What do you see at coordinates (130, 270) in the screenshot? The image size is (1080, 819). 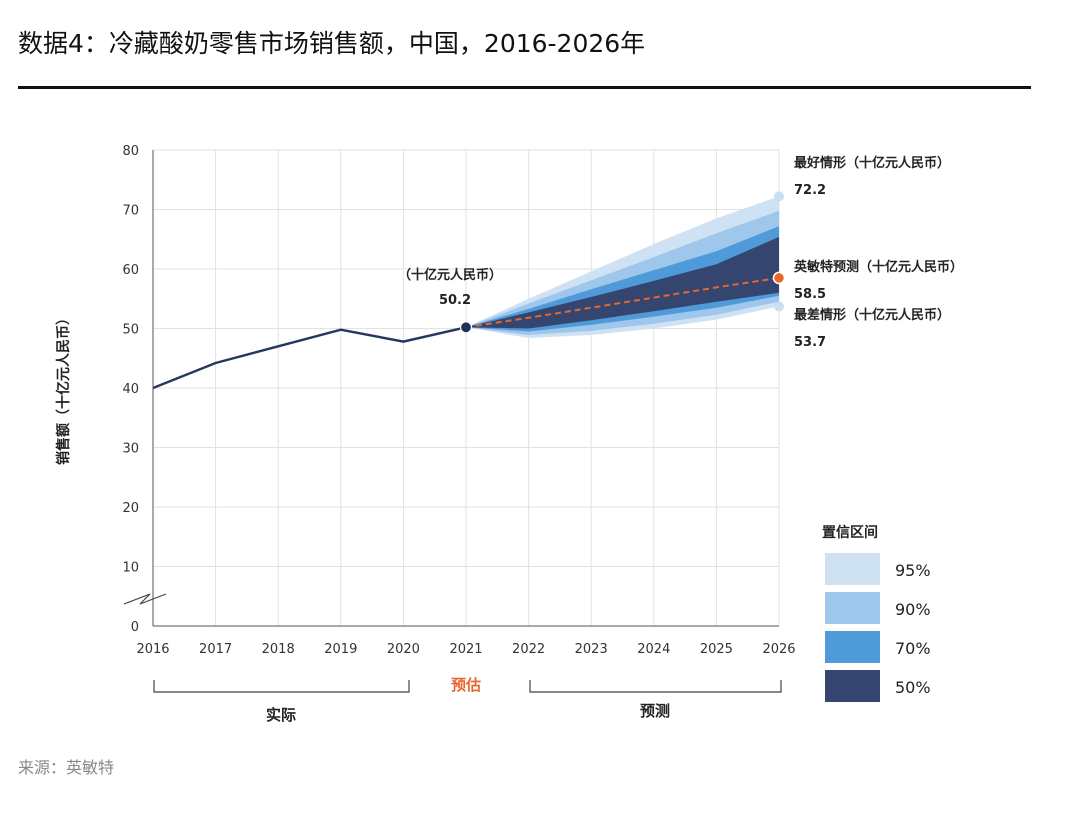 I see `y-tick-label: 60` at bounding box center [130, 270].